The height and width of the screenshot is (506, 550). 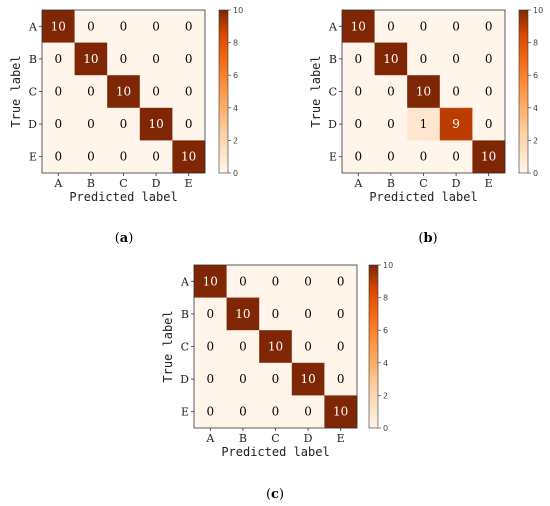 What do you see at coordinates (238, 10) in the screenshot?
I see `colorbar-tick-label: 10` at bounding box center [238, 10].